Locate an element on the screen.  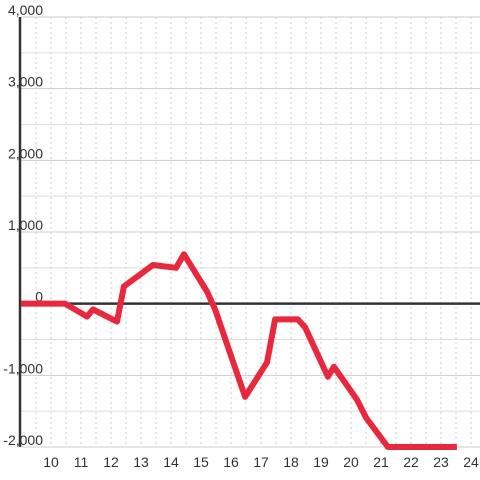
x-tick-label: 17 is located at coordinates (261, 462).